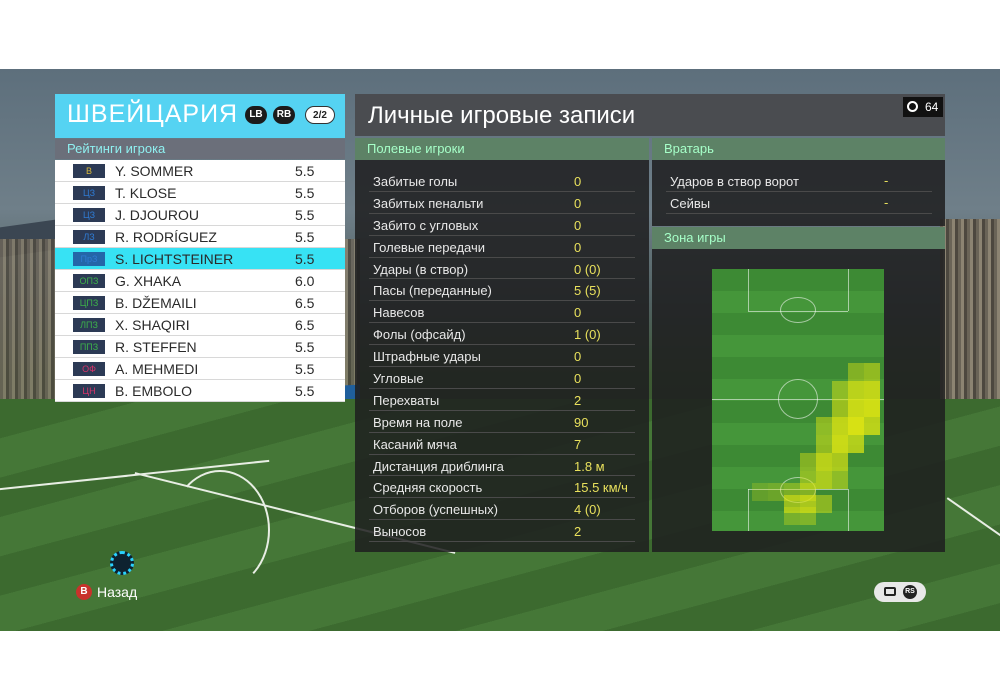  I want to click on player-row: ППЗ R. STEFFEN 5.5, so click(200, 347).